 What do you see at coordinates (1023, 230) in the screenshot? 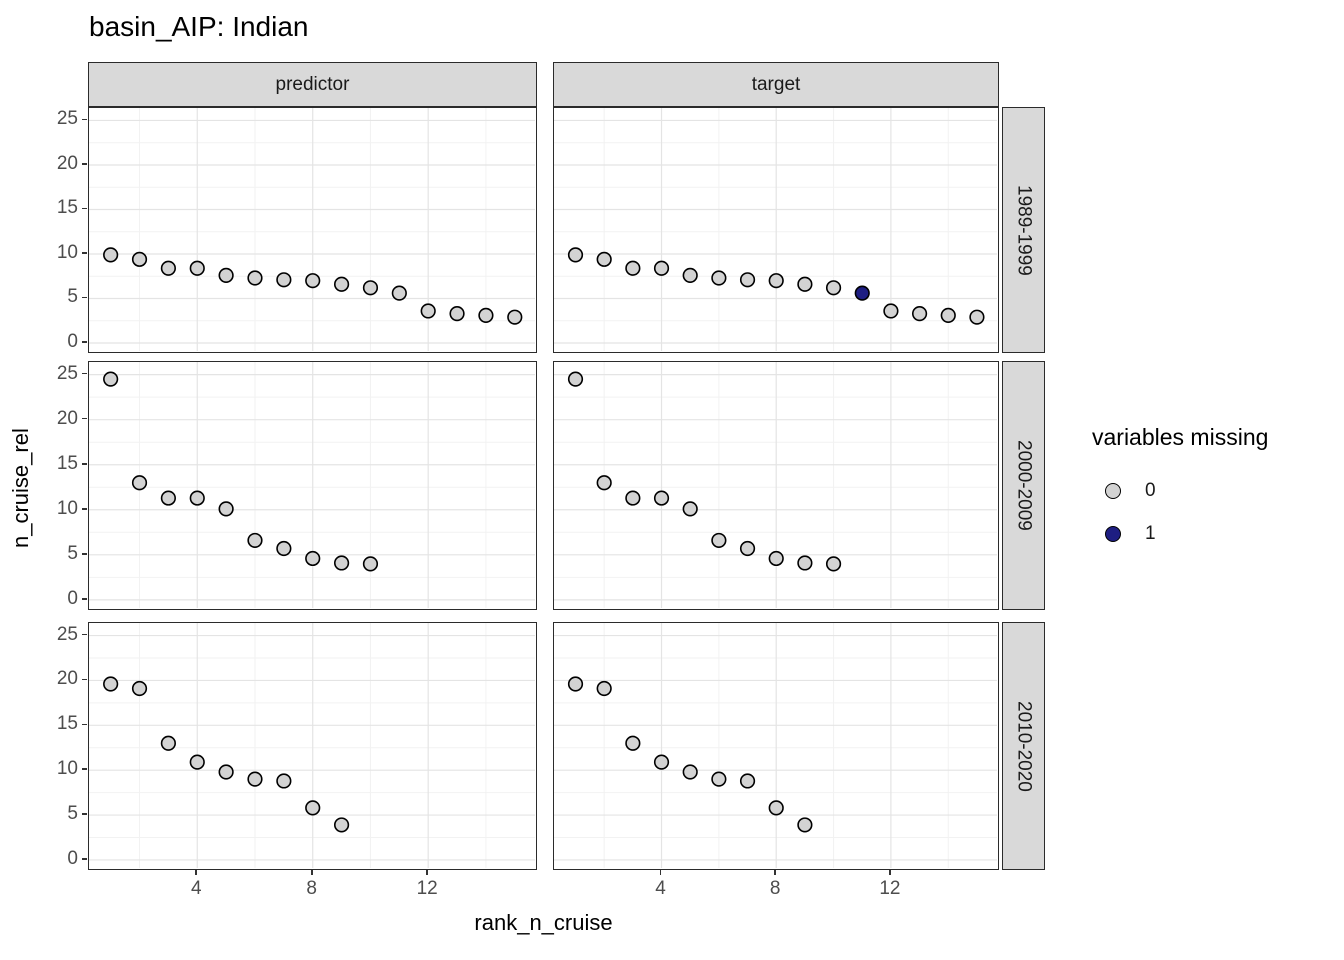
I see `facet-row-strip: 1989-1999` at bounding box center [1023, 230].